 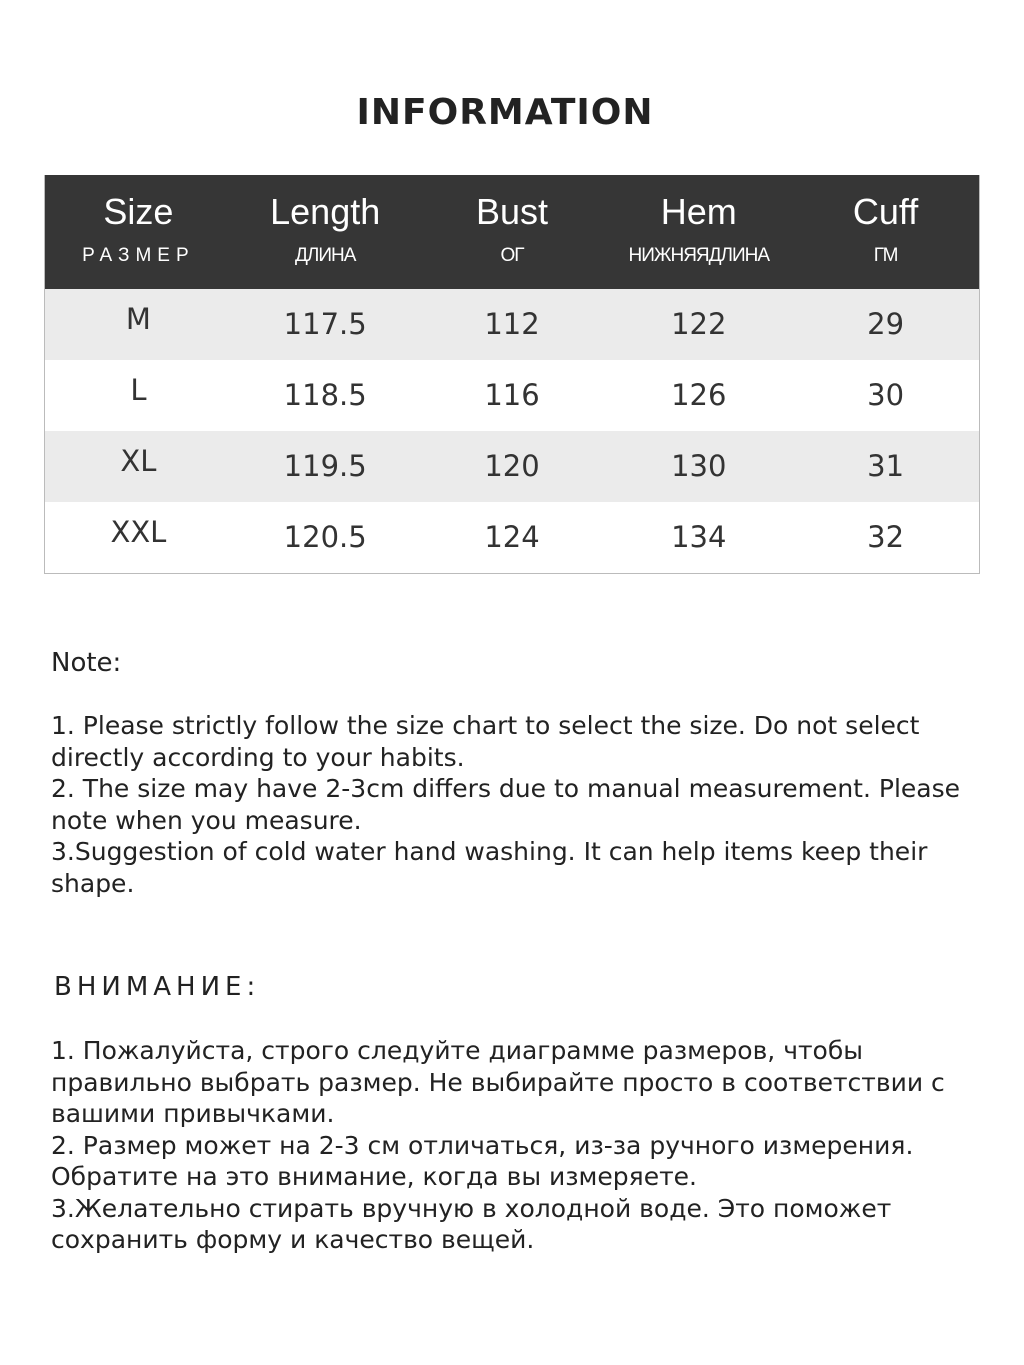 I want to click on table-row: XXL 120.5 124 134 32, so click(x=512, y=537).